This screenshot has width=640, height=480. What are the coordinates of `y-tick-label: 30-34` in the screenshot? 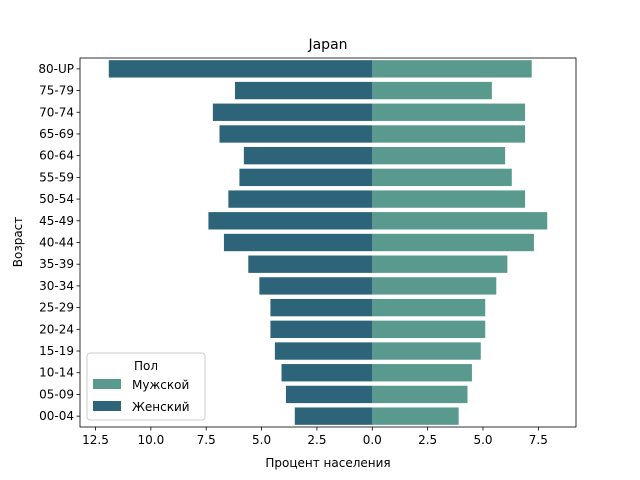 It's located at (56, 286).